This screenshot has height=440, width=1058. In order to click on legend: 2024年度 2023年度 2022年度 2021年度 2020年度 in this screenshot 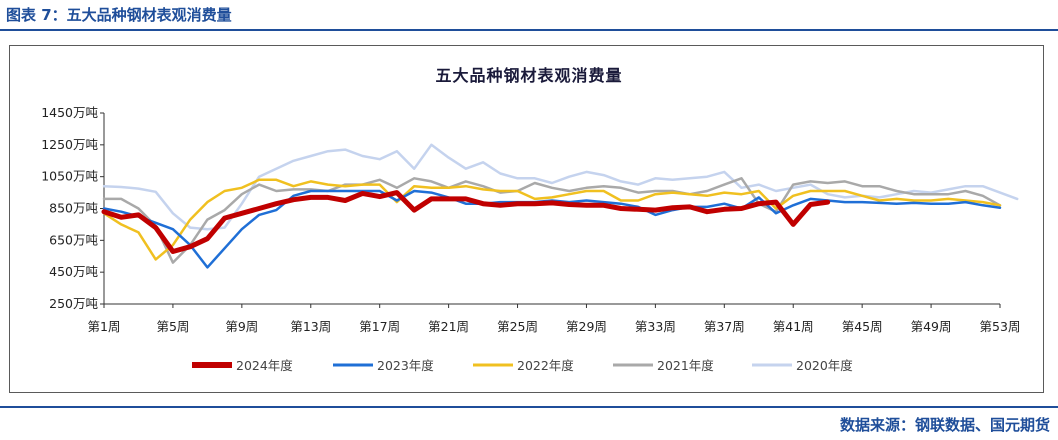, I will do `click(522, 365)`.